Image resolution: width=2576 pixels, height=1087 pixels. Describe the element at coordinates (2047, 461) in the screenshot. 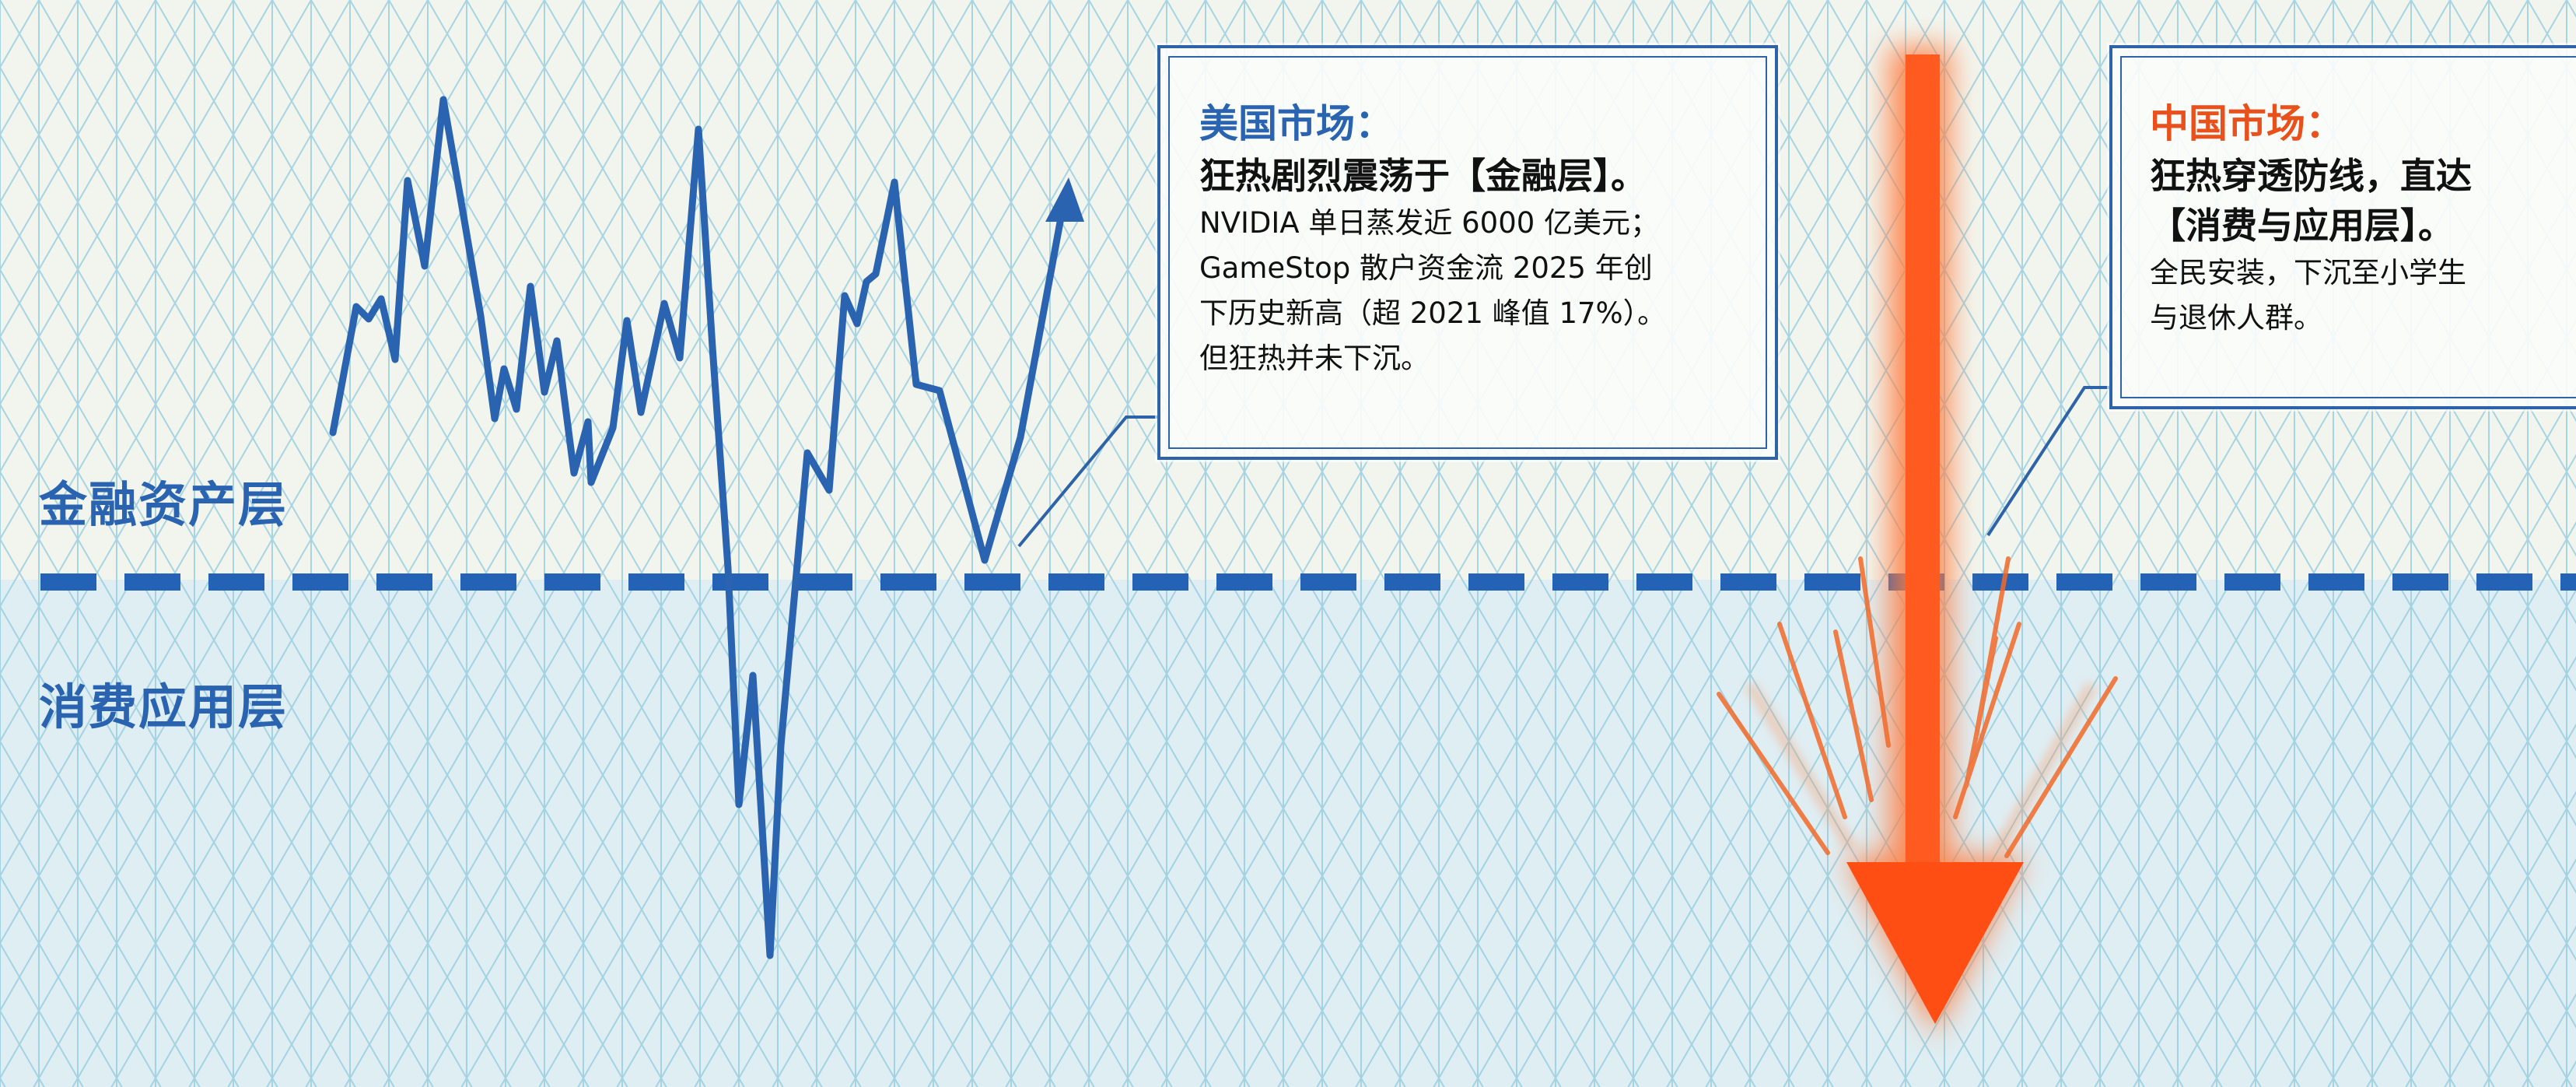

I see `cn-callout-connector` at that location.